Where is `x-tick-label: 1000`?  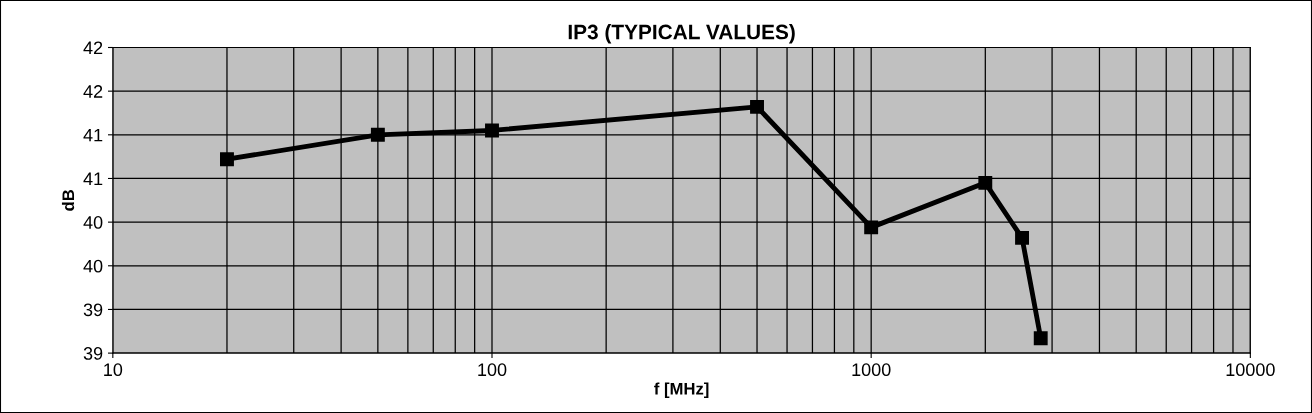 x-tick-label: 1000 is located at coordinates (871, 370).